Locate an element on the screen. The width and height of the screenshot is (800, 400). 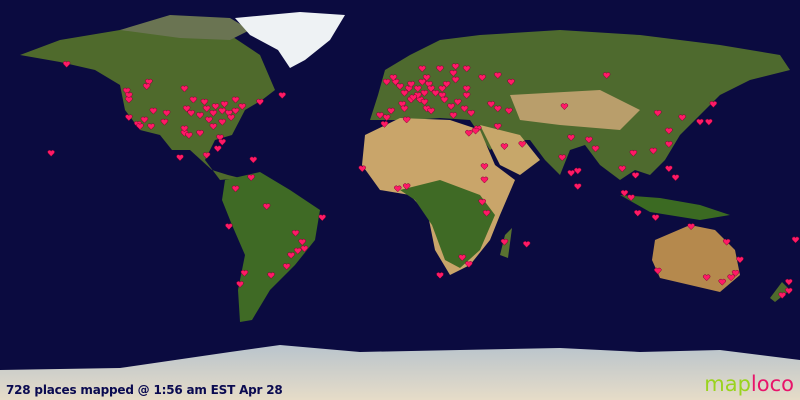
maploco-logo: maploco is located at coordinates (749, 384).